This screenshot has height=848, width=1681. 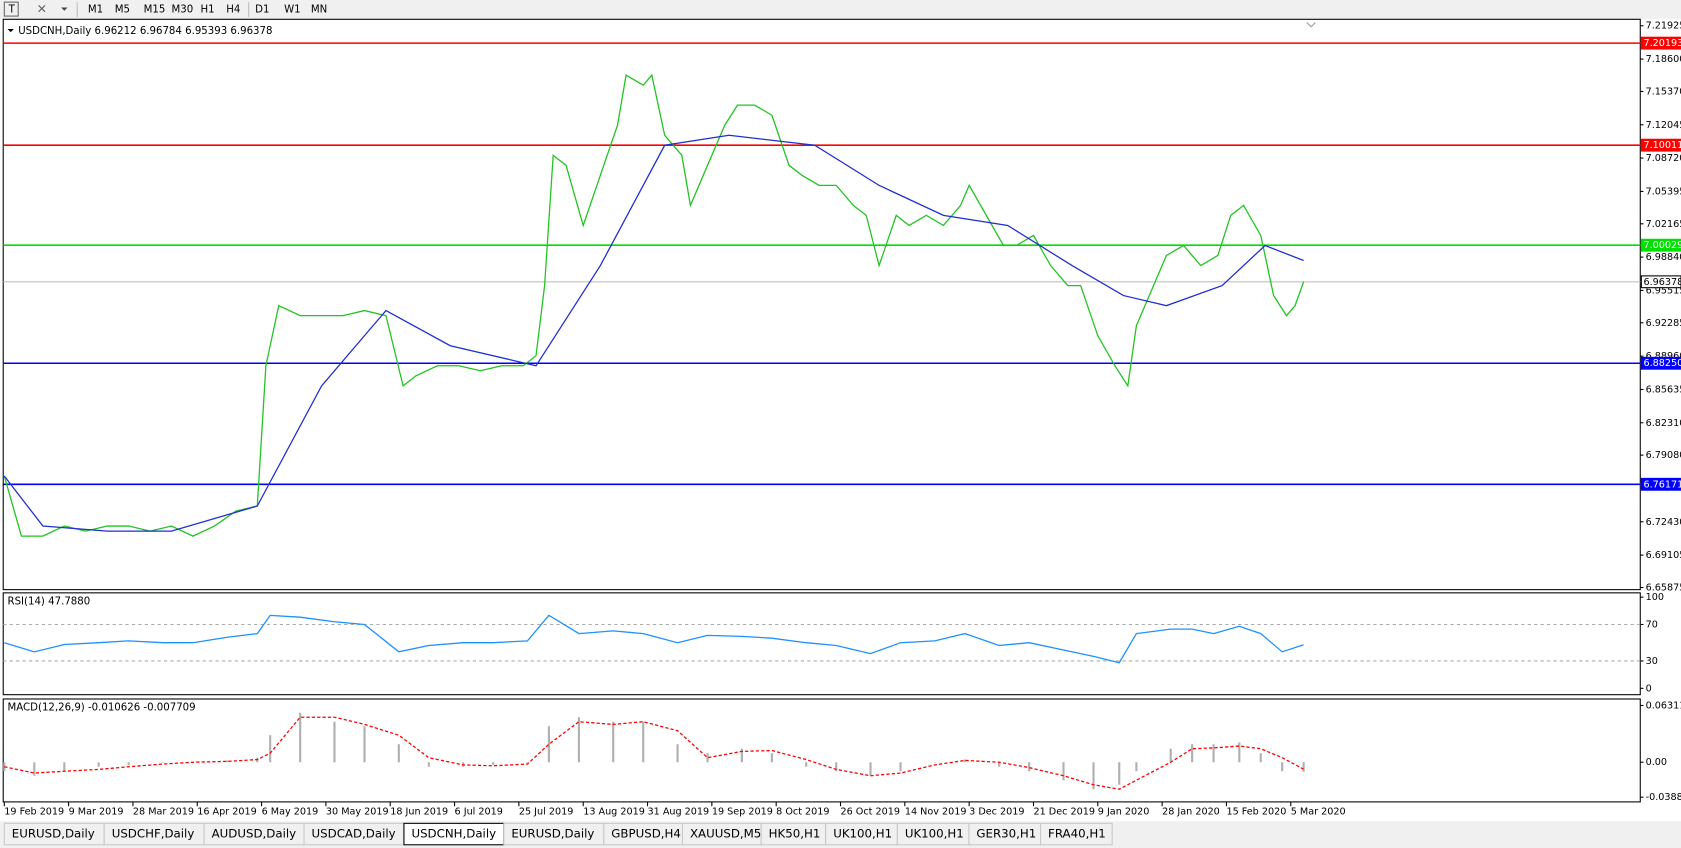 What do you see at coordinates (453, 834) in the screenshot?
I see `tab-label: USDCNH,Daily` at bounding box center [453, 834].